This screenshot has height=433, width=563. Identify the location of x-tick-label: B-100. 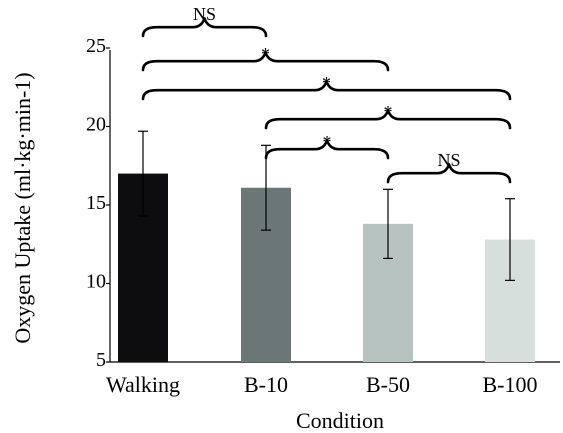
(510, 384).